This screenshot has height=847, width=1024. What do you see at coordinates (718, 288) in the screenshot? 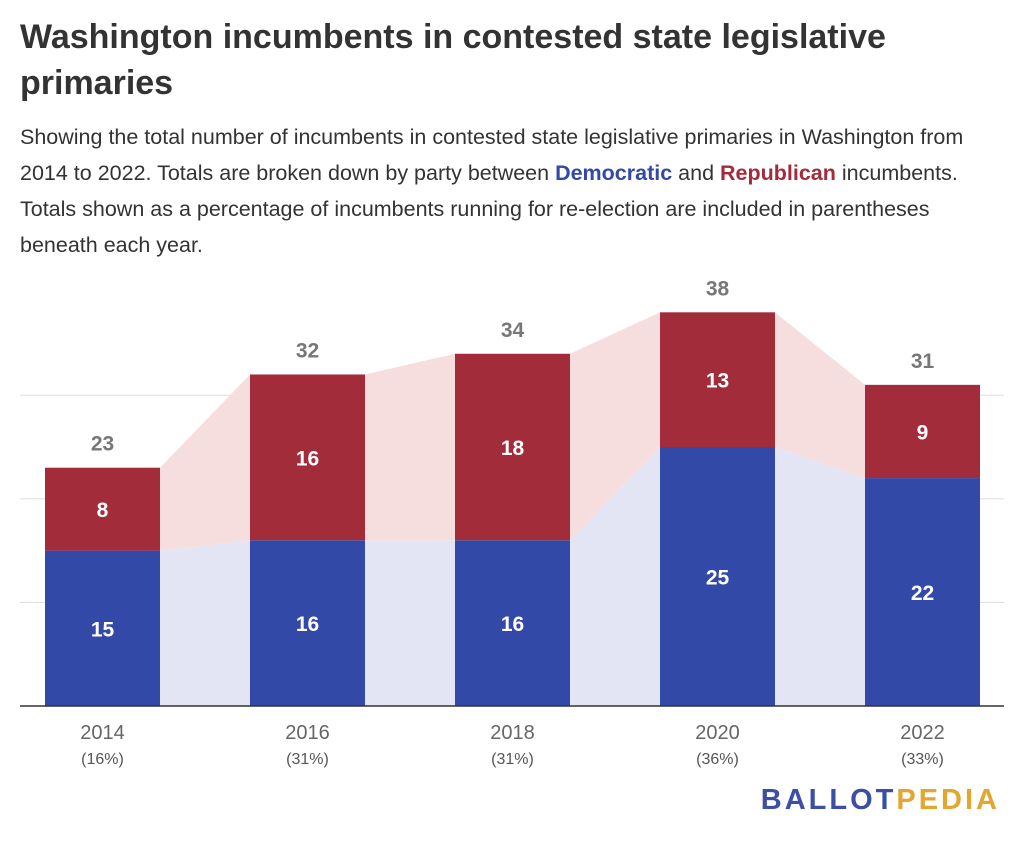
I see `total-value-label: 38` at bounding box center [718, 288].